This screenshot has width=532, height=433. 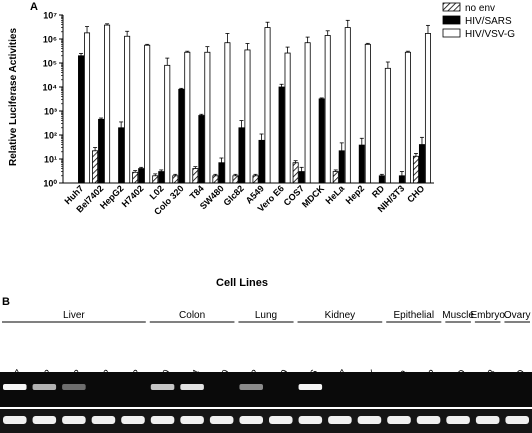 What do you see at coordinates (368, 383) in the screenshot?
I see `lane-label: MDCK` at bounding box center [368, 383].